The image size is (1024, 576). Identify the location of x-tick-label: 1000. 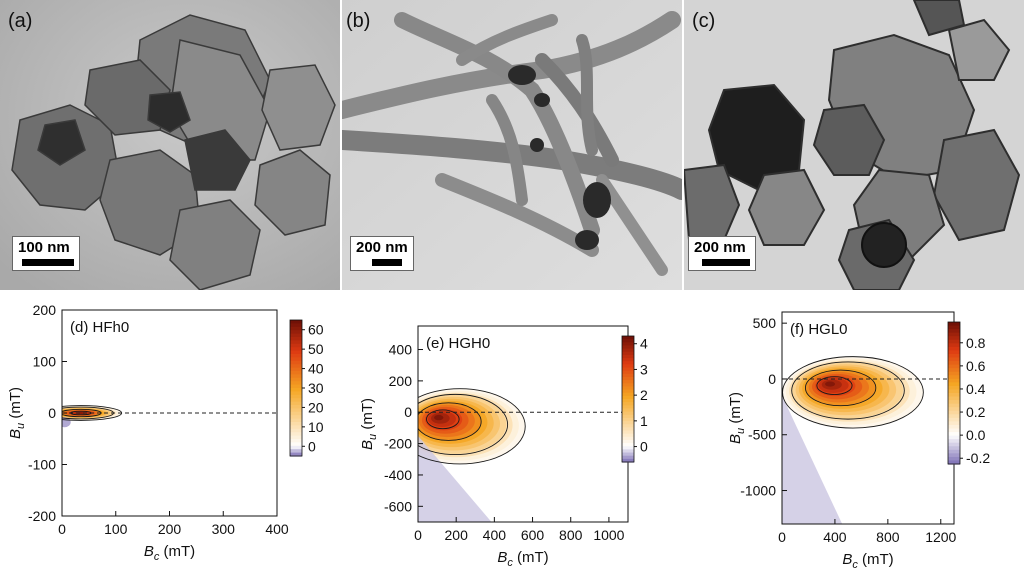
(608, 535).